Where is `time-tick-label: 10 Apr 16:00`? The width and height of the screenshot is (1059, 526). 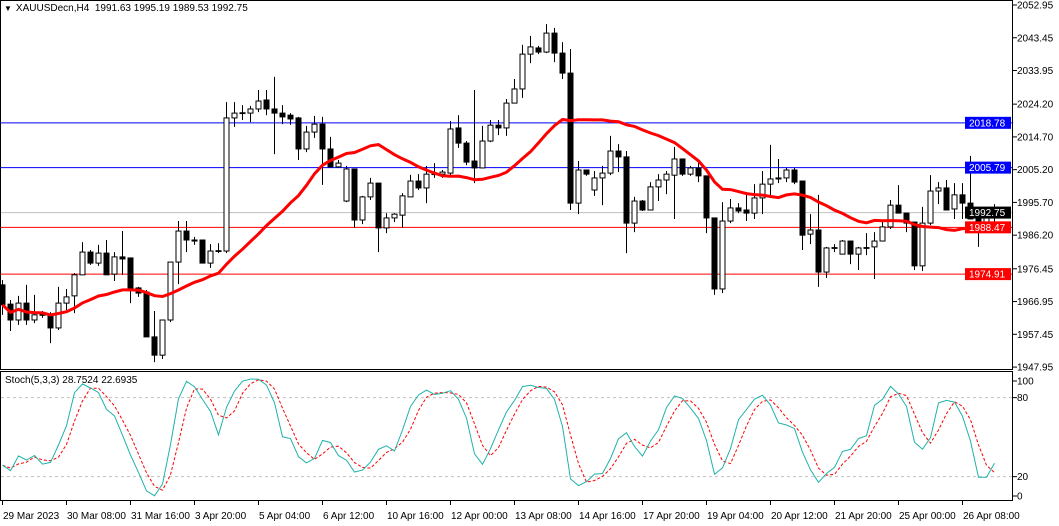 time-tick-label: 10 Apr 16:00 is located at coordinates (415, 516).